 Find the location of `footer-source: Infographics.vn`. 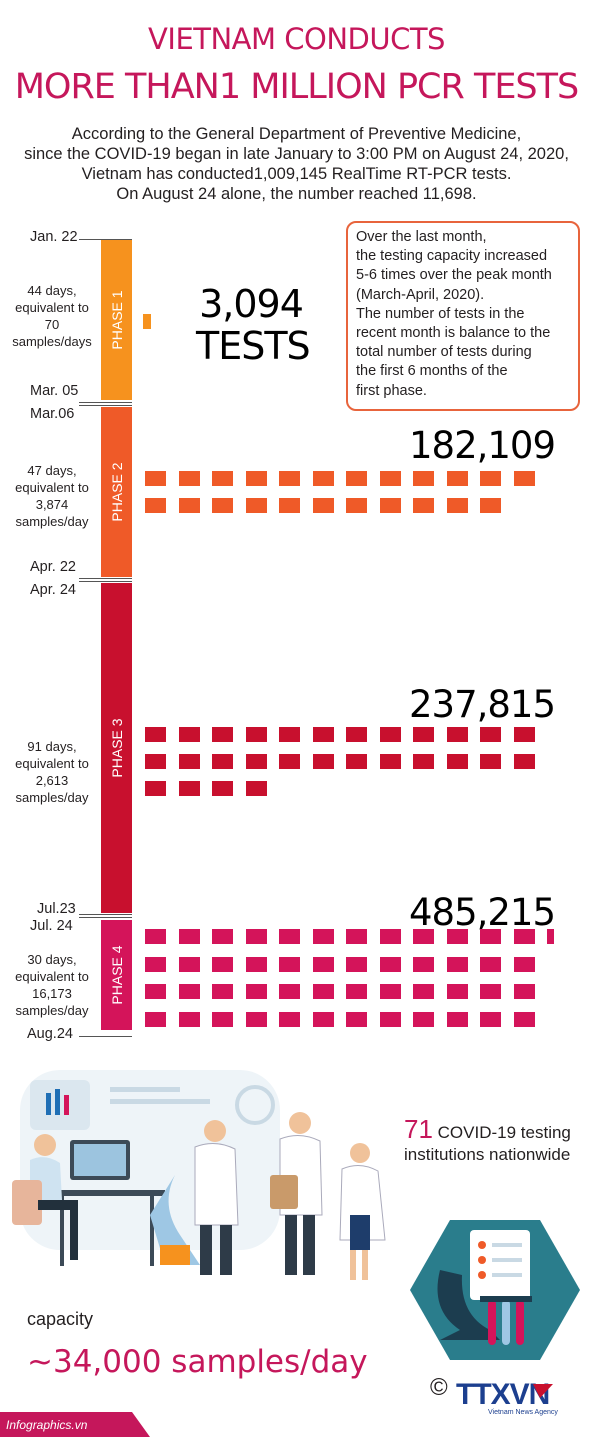

footer-source: Infographics.vn is located at coordinates (47, 1425).